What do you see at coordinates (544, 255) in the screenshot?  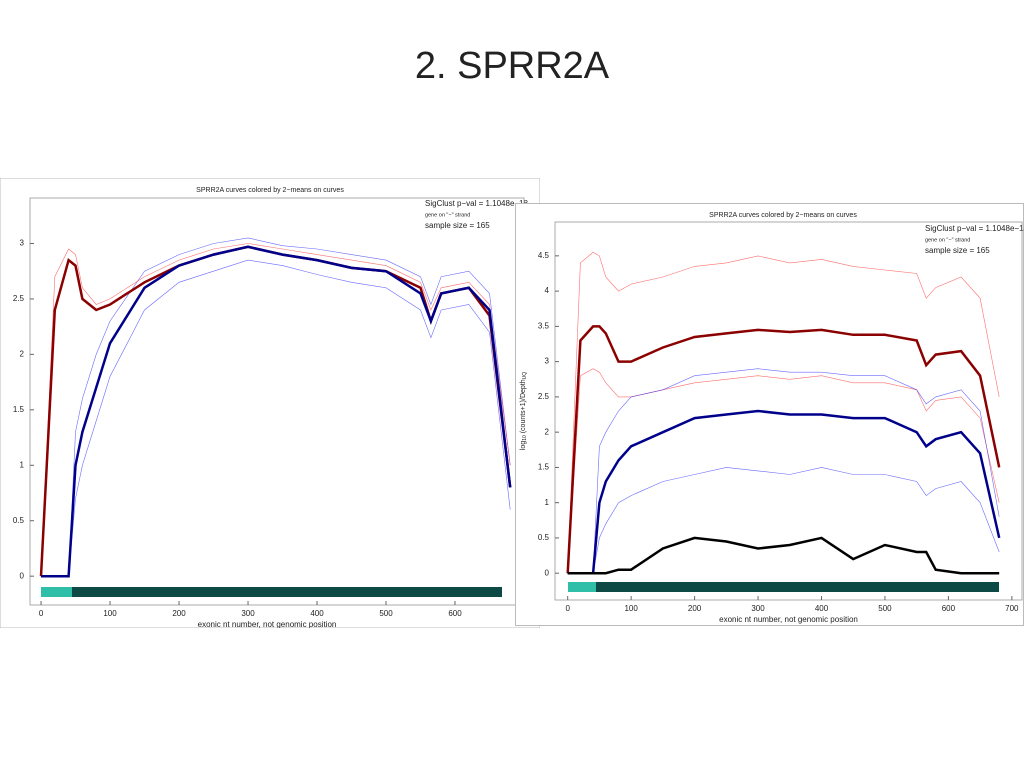 I see `y-tick-label: 4.5` at bounding box center [544, 255].